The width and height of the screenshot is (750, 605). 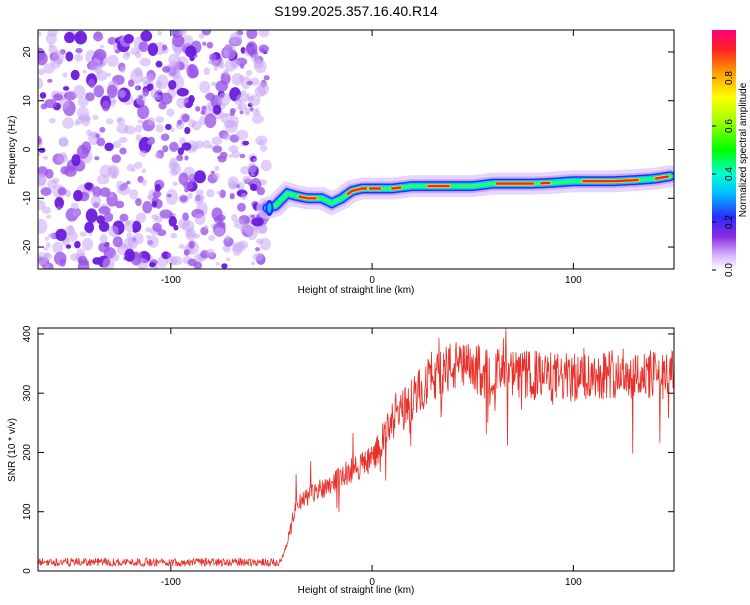 I want to click on colorbar-label: Normalized spectral amplitude, so click(x=743, y=149).